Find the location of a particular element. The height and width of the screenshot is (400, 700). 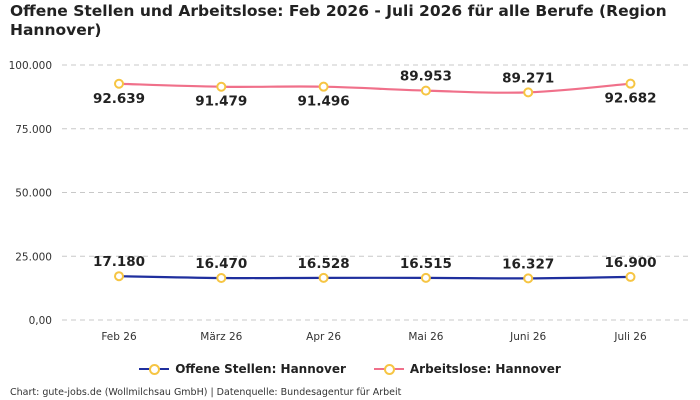

legend-item-arbeitslose: Arbeitslose: Hannover is located at coordinates (467, 369).